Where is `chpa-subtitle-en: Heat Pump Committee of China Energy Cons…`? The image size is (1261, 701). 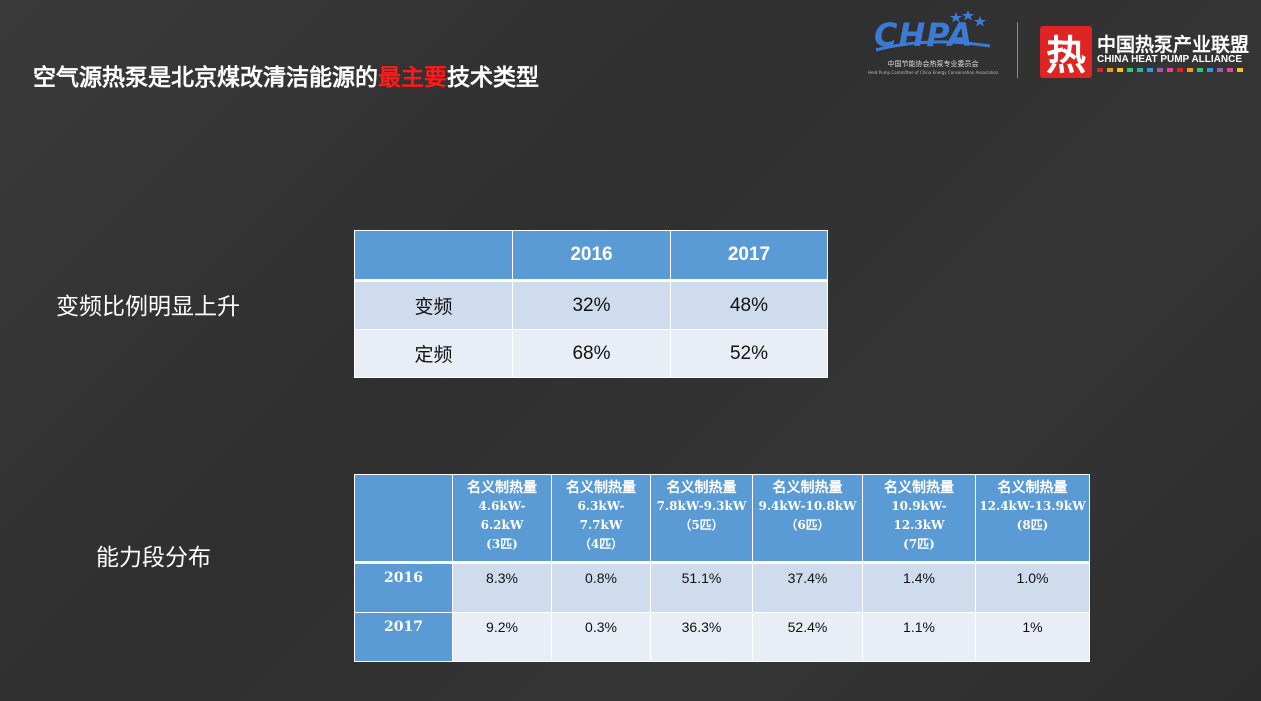
chpa-subtitle-en: Heat Pump Committee of China Energy Cons… is located at coordinates (933, 72).